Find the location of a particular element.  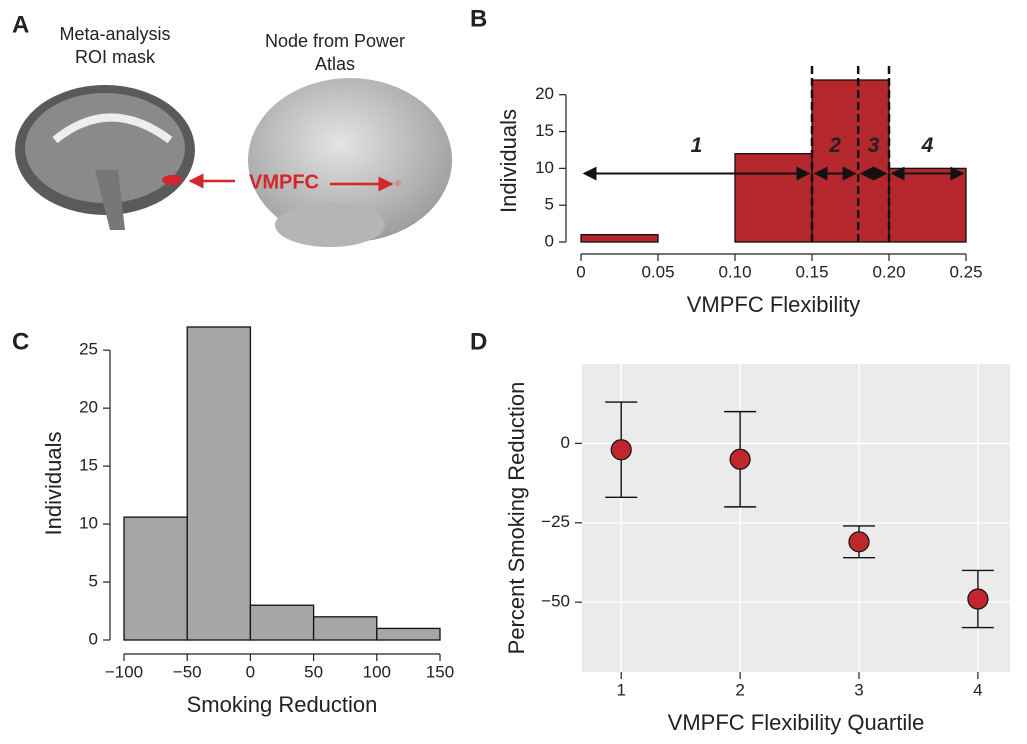

x-tick-label: 1 is located at coordinates (620, 689).